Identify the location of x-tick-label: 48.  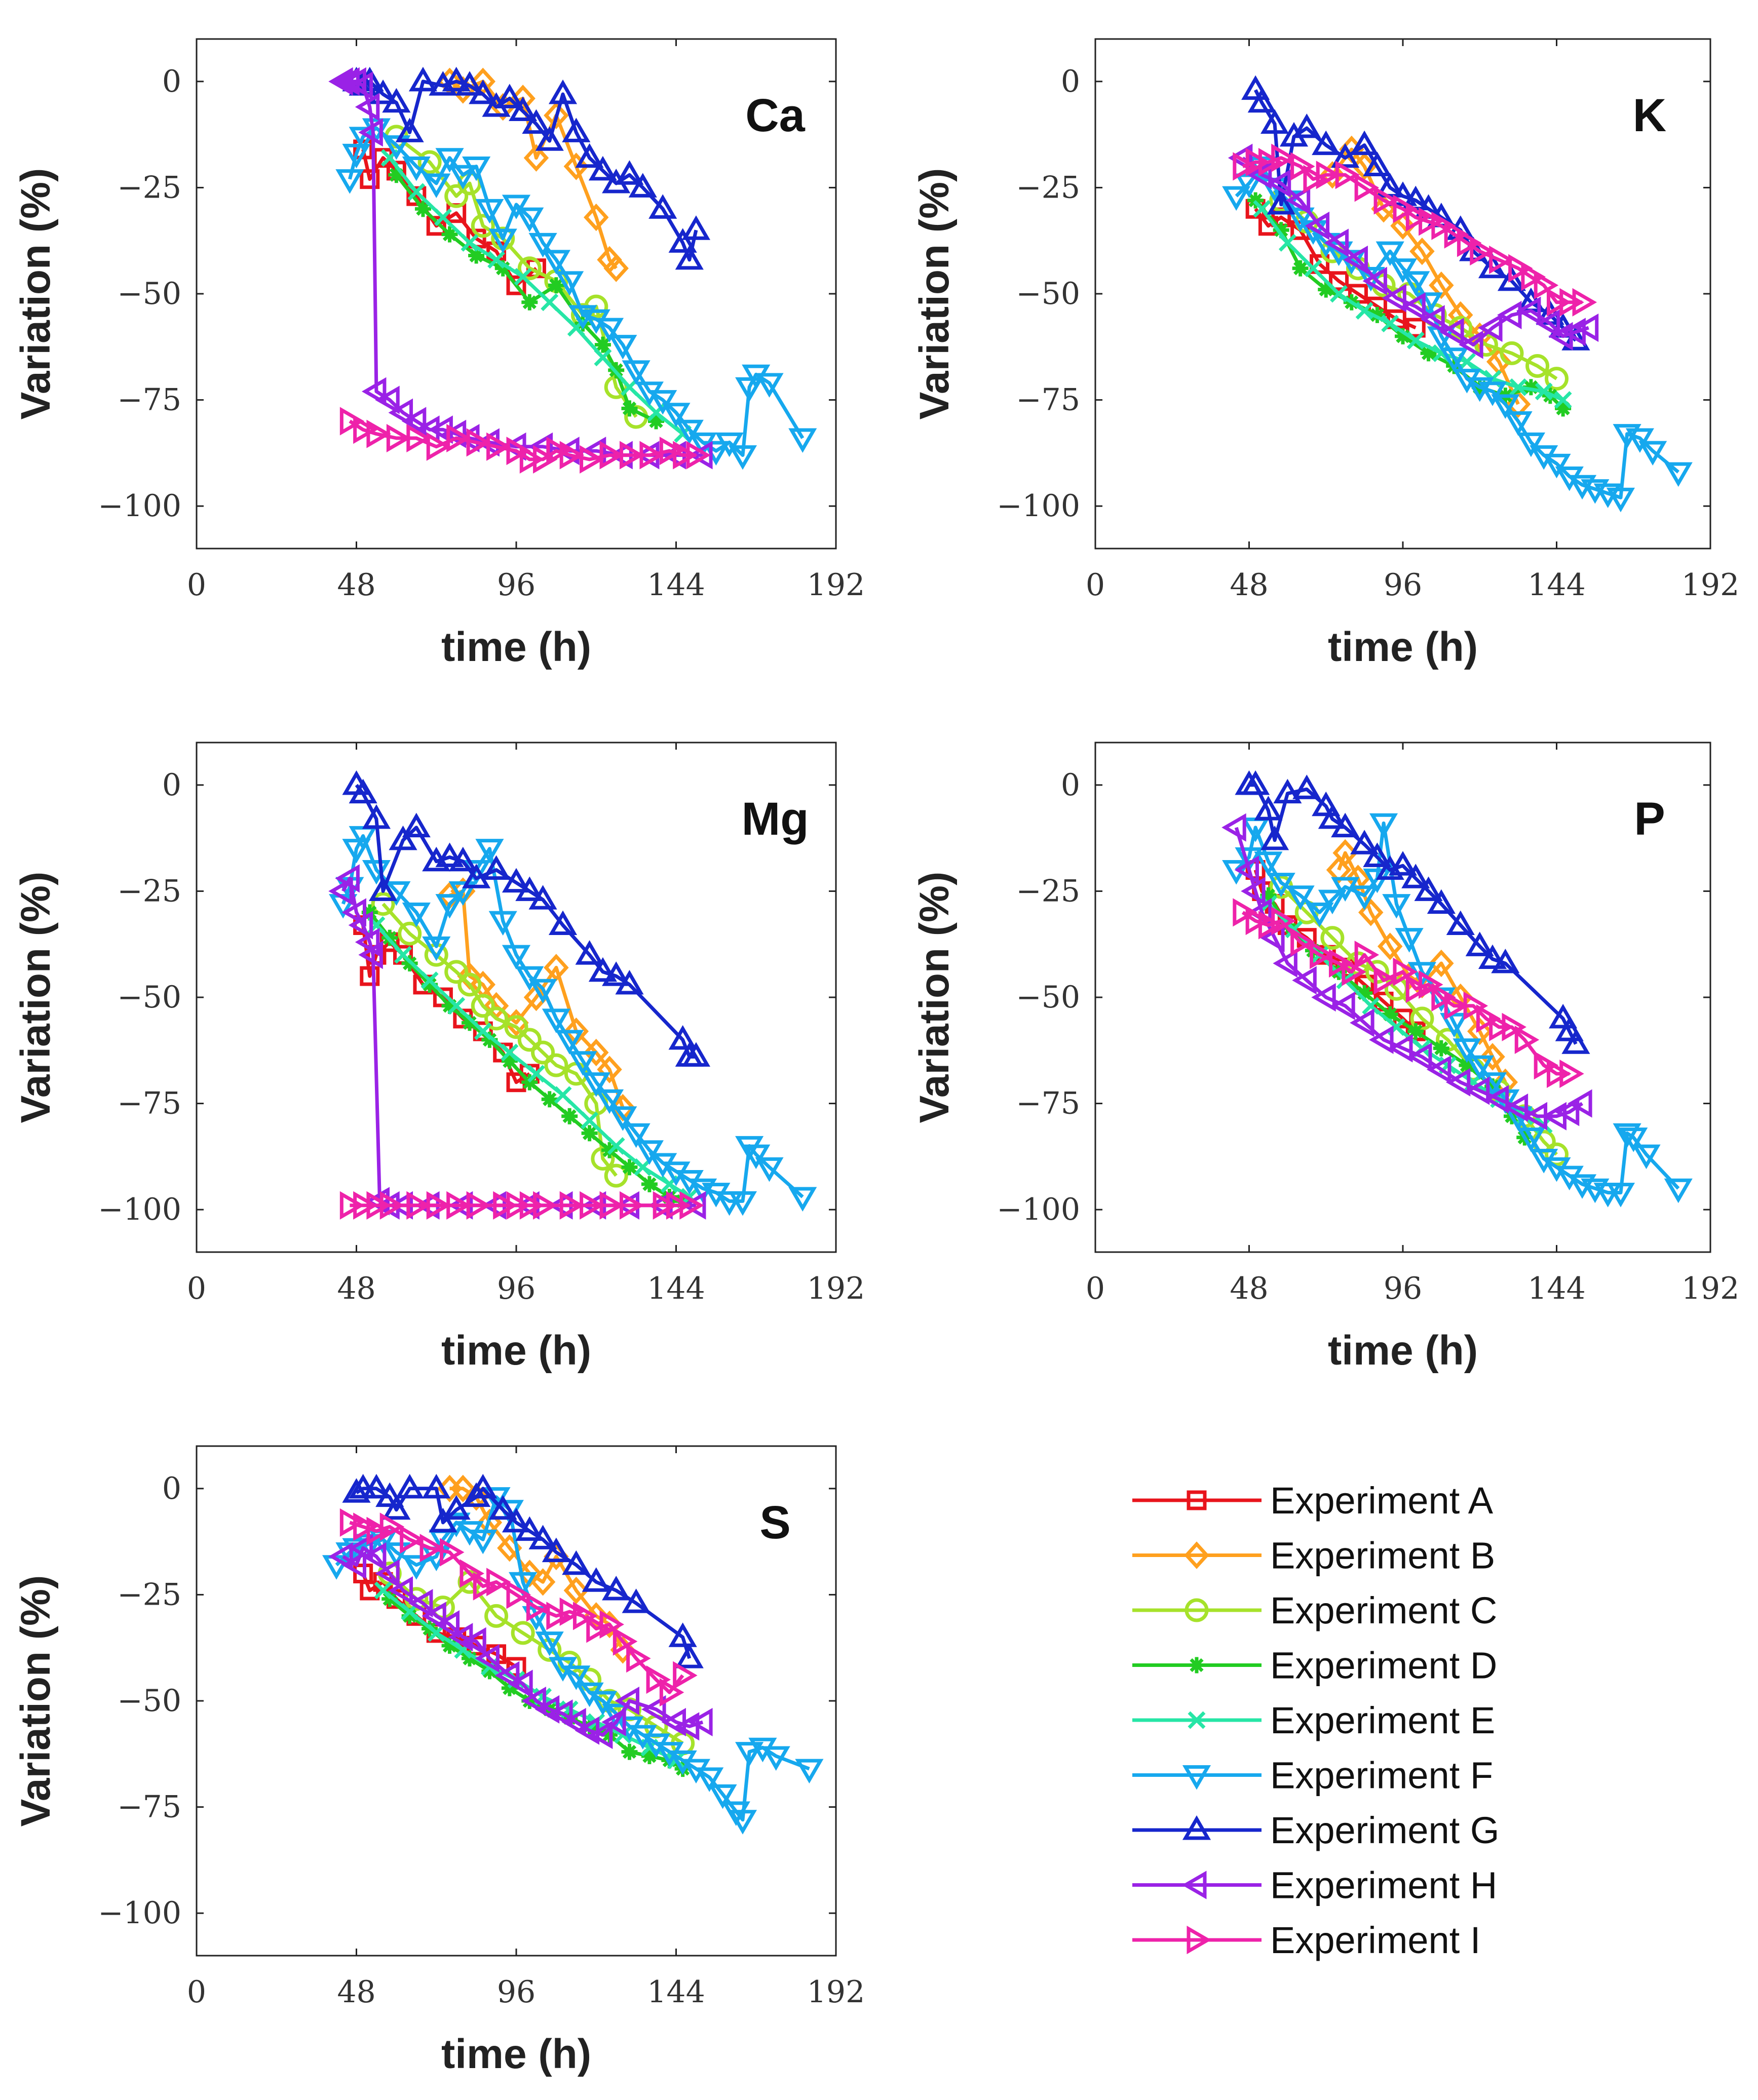
(356, 1992).